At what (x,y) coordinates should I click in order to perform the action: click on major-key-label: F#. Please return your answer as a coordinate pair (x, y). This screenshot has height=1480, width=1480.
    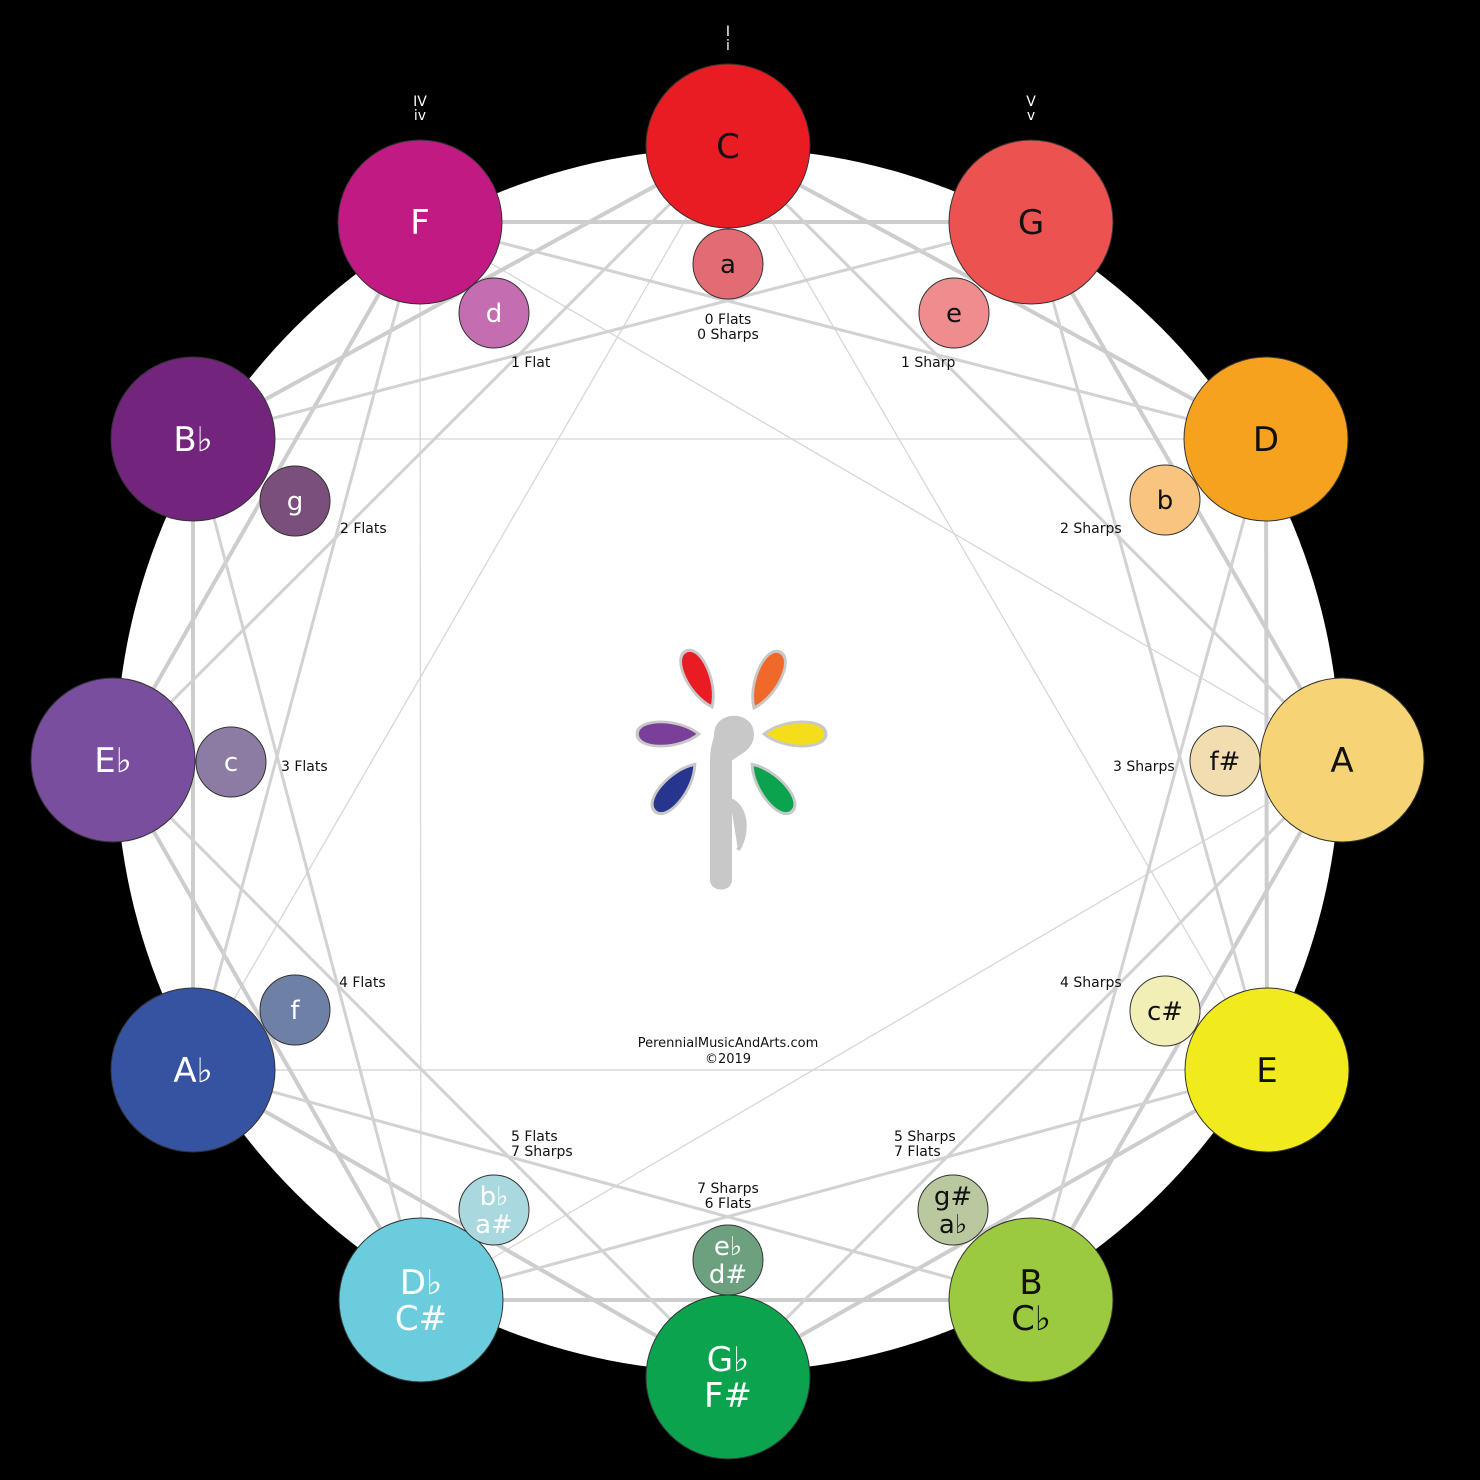
    Looking at the image, I should click on (728, 1396).